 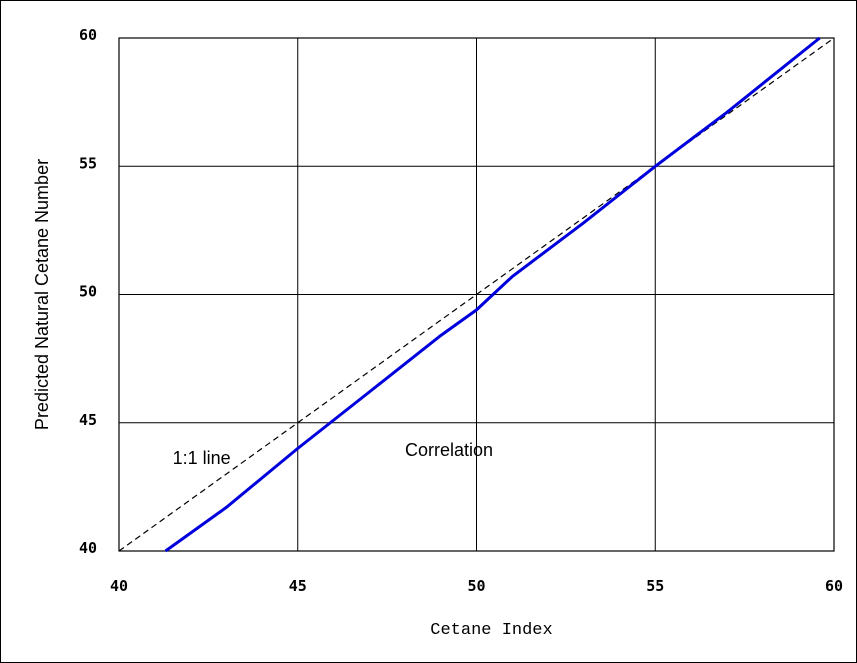 I want to click on x-tick-label-3: 55, so click(x=655, y=586).